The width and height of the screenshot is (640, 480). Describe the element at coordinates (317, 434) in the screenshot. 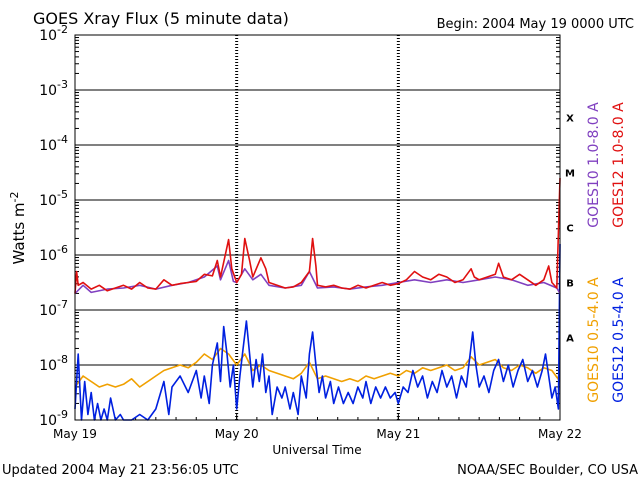

I see `x-tick-labels: May 19 May 20 May 21 May 22` at that location.